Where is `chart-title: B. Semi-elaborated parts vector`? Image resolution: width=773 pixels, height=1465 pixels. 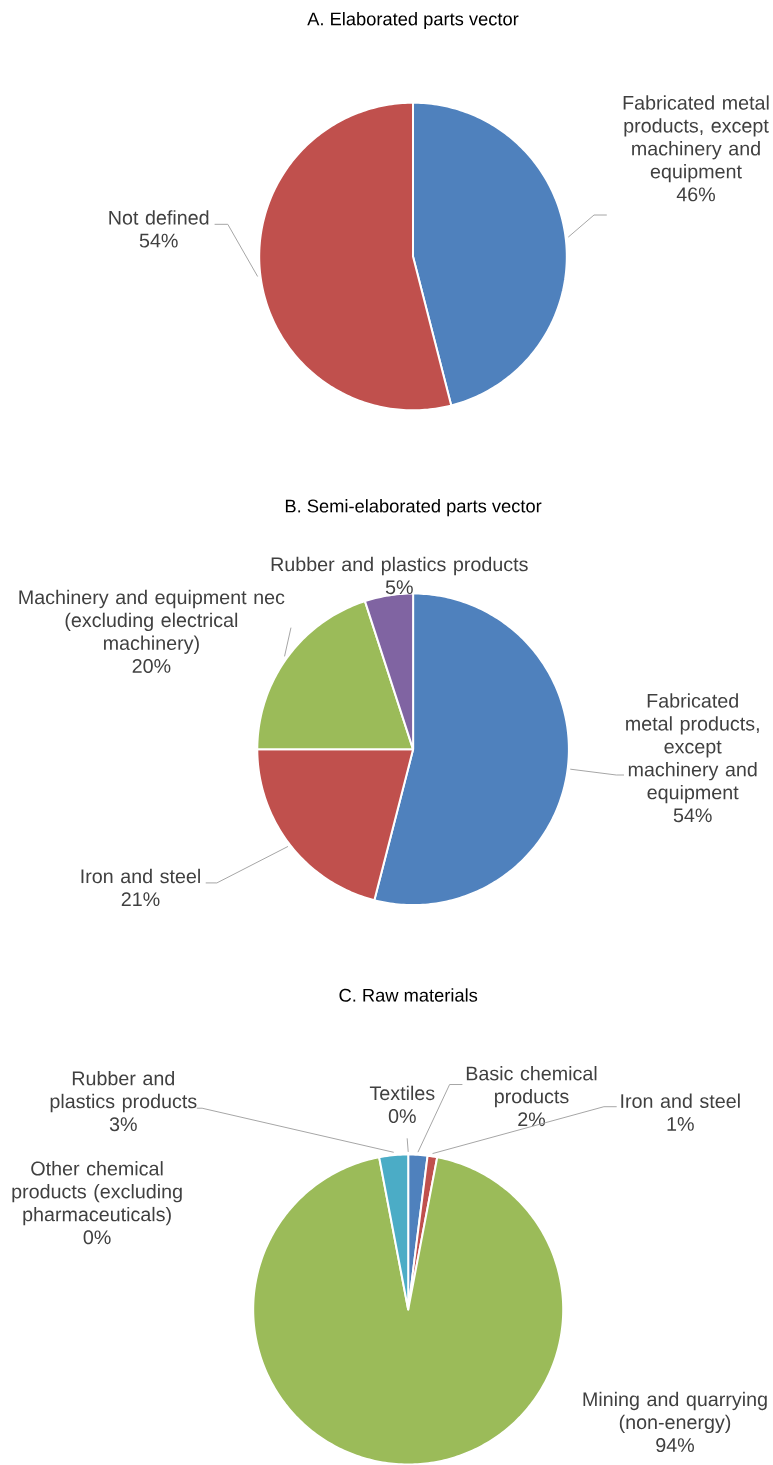 chart-title: B. Semi-elaborated parts vector is located at coordinates (413, 508).